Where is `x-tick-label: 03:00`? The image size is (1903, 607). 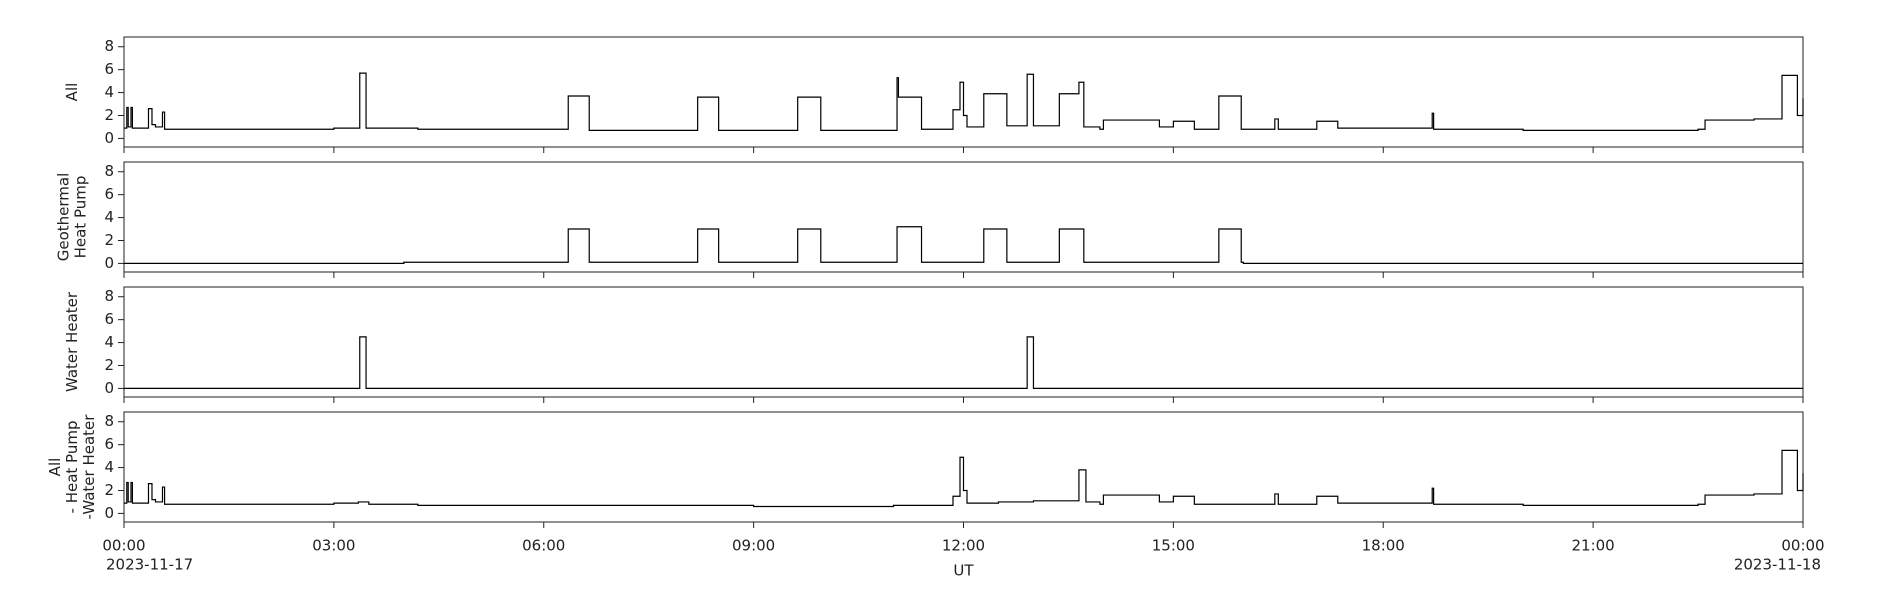 x-tick-label: 03:00 is located at coordinates (333, 546).